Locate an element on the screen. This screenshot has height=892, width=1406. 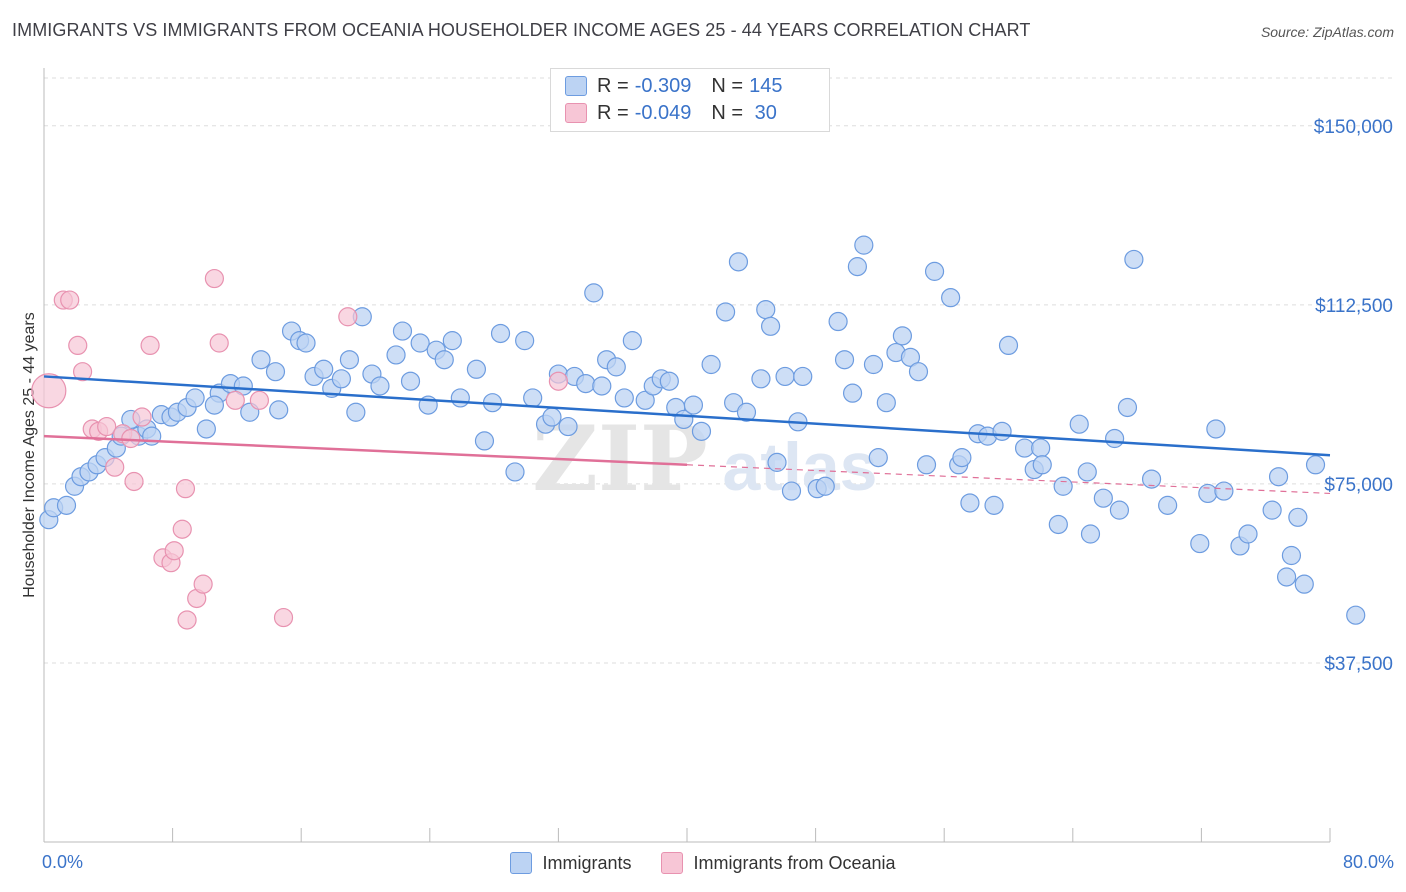
oceania-trend-extension is located at coordinates (1008, 479).